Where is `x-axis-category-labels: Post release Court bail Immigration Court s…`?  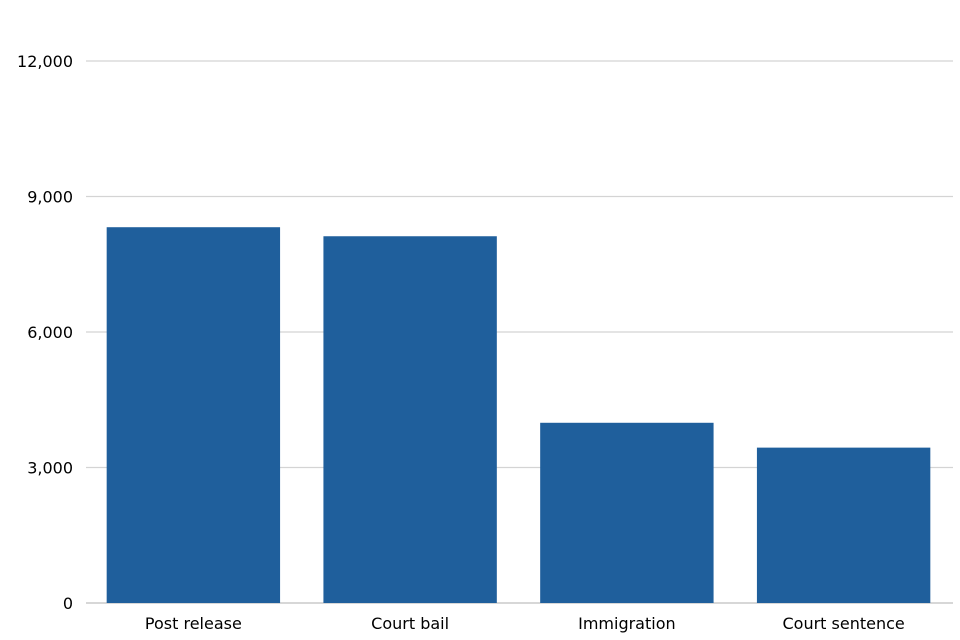 x-axis-category-labels: Post release Court bail Immigration Court s… is located at coordinates (525, 623).